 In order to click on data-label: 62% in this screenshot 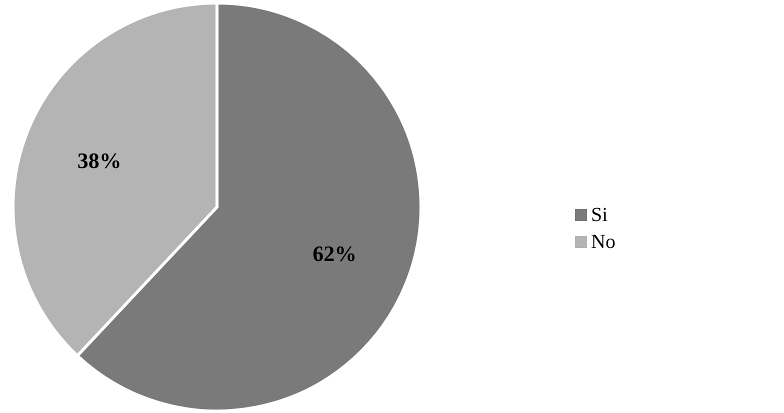, I will do `click(334, 253)`.